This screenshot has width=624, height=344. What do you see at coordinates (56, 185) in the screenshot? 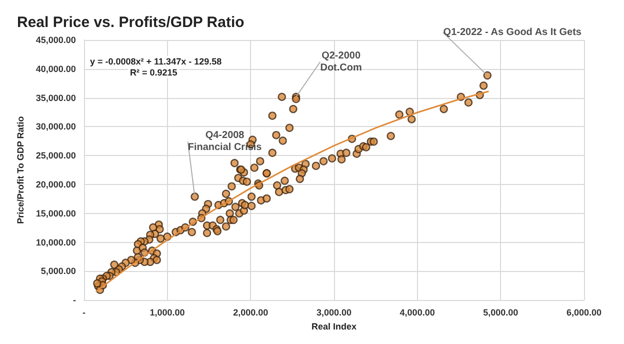
I see `y-tick-label: 20,000.00` at bounding box center [56, 185].